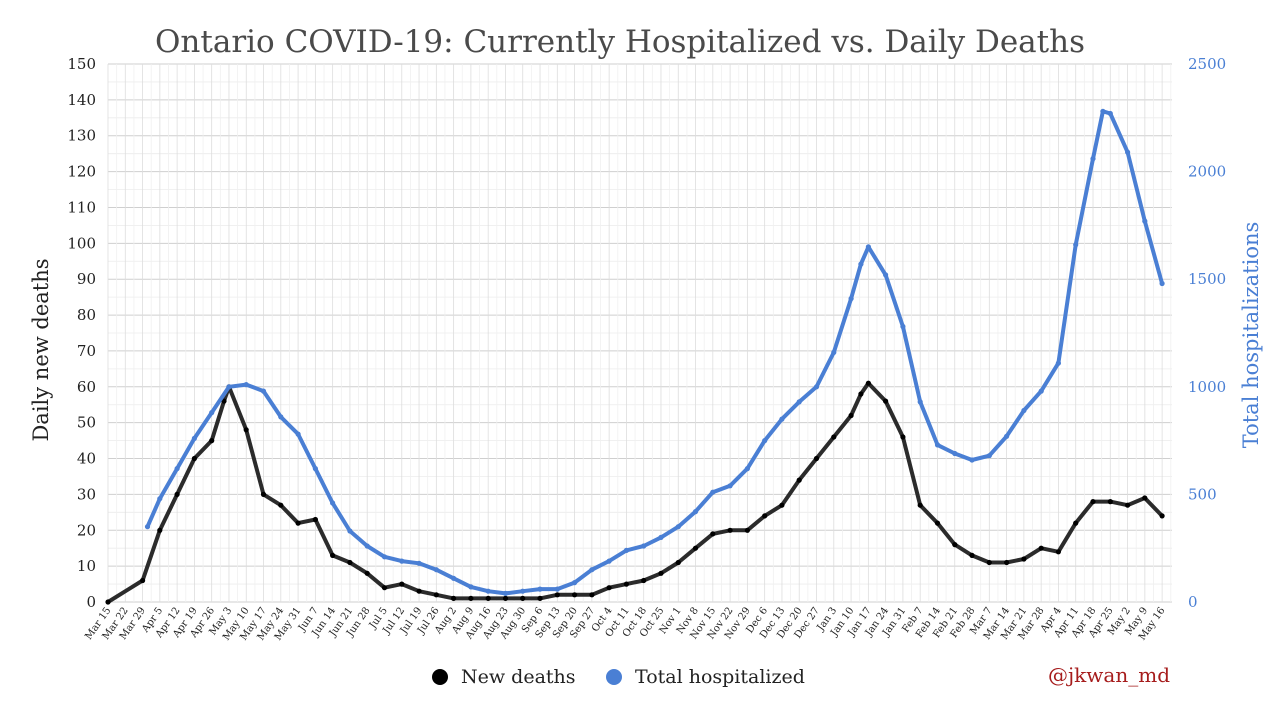 The width and height of the screenshot is (1280, 711). I want to click on legend-label-new-deaths: New deaths, so click(518, 677).